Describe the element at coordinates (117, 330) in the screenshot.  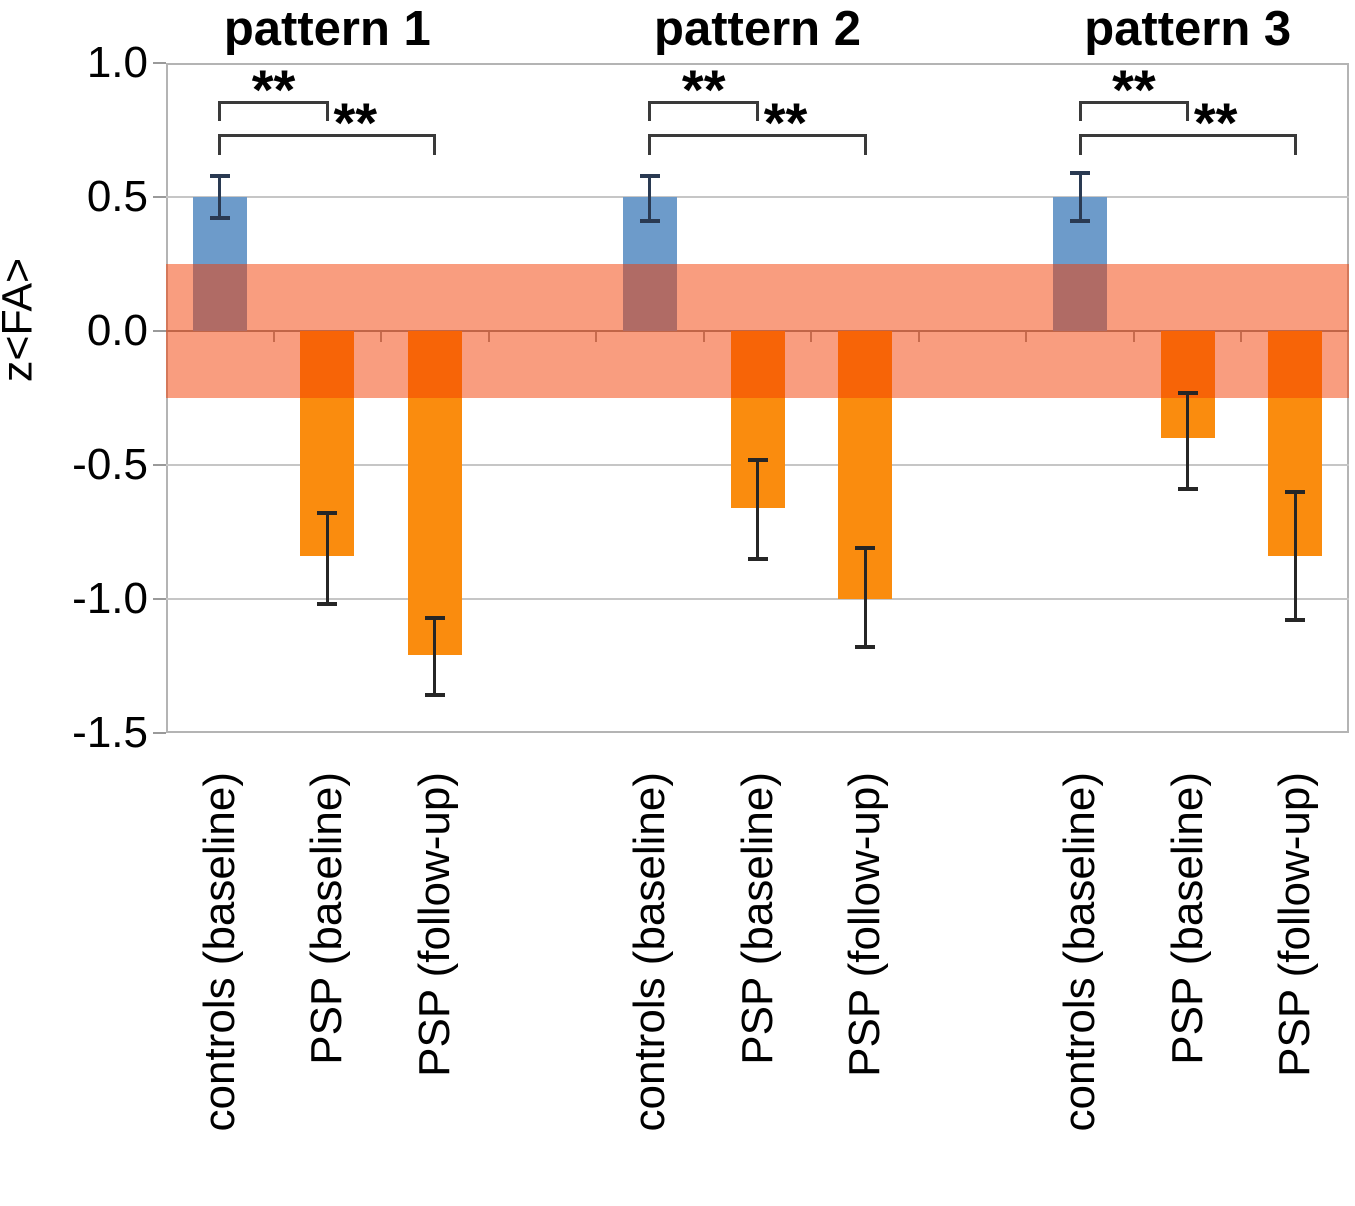
I see `y-tick-label: 0.0` at that location.